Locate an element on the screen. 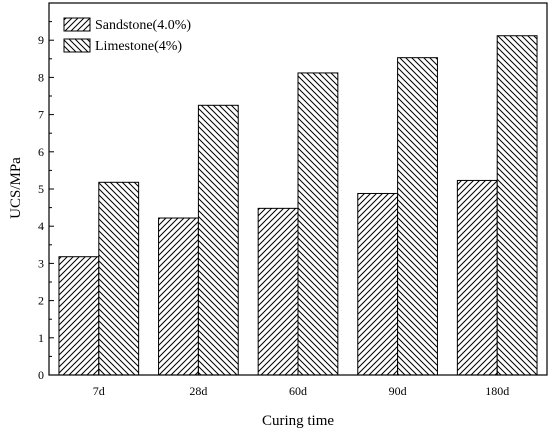  bar-limestone-90d is located at coordinates (417, 216).